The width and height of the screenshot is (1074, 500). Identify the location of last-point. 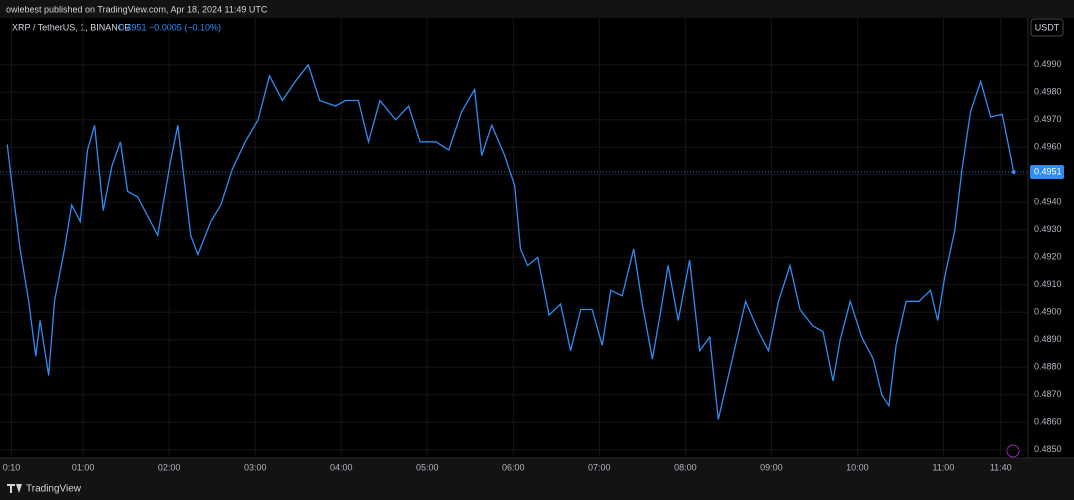
(1013, 172).